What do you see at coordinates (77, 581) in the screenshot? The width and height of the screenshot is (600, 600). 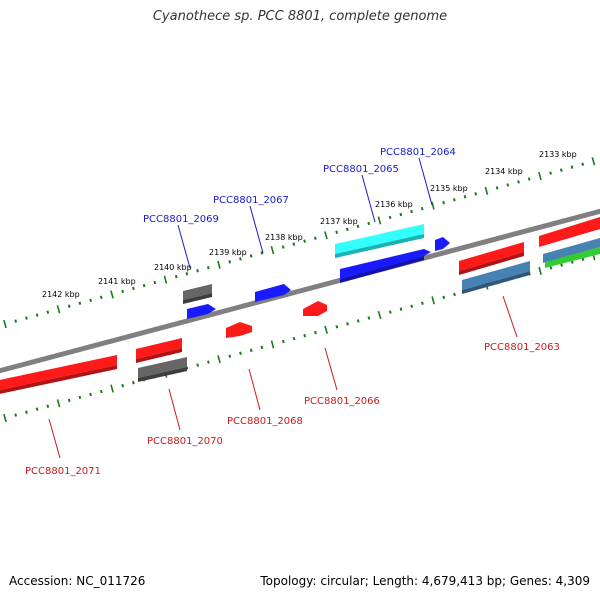 I see `accession-text: Accession: NC_011726` at bounding box center [77, 581].